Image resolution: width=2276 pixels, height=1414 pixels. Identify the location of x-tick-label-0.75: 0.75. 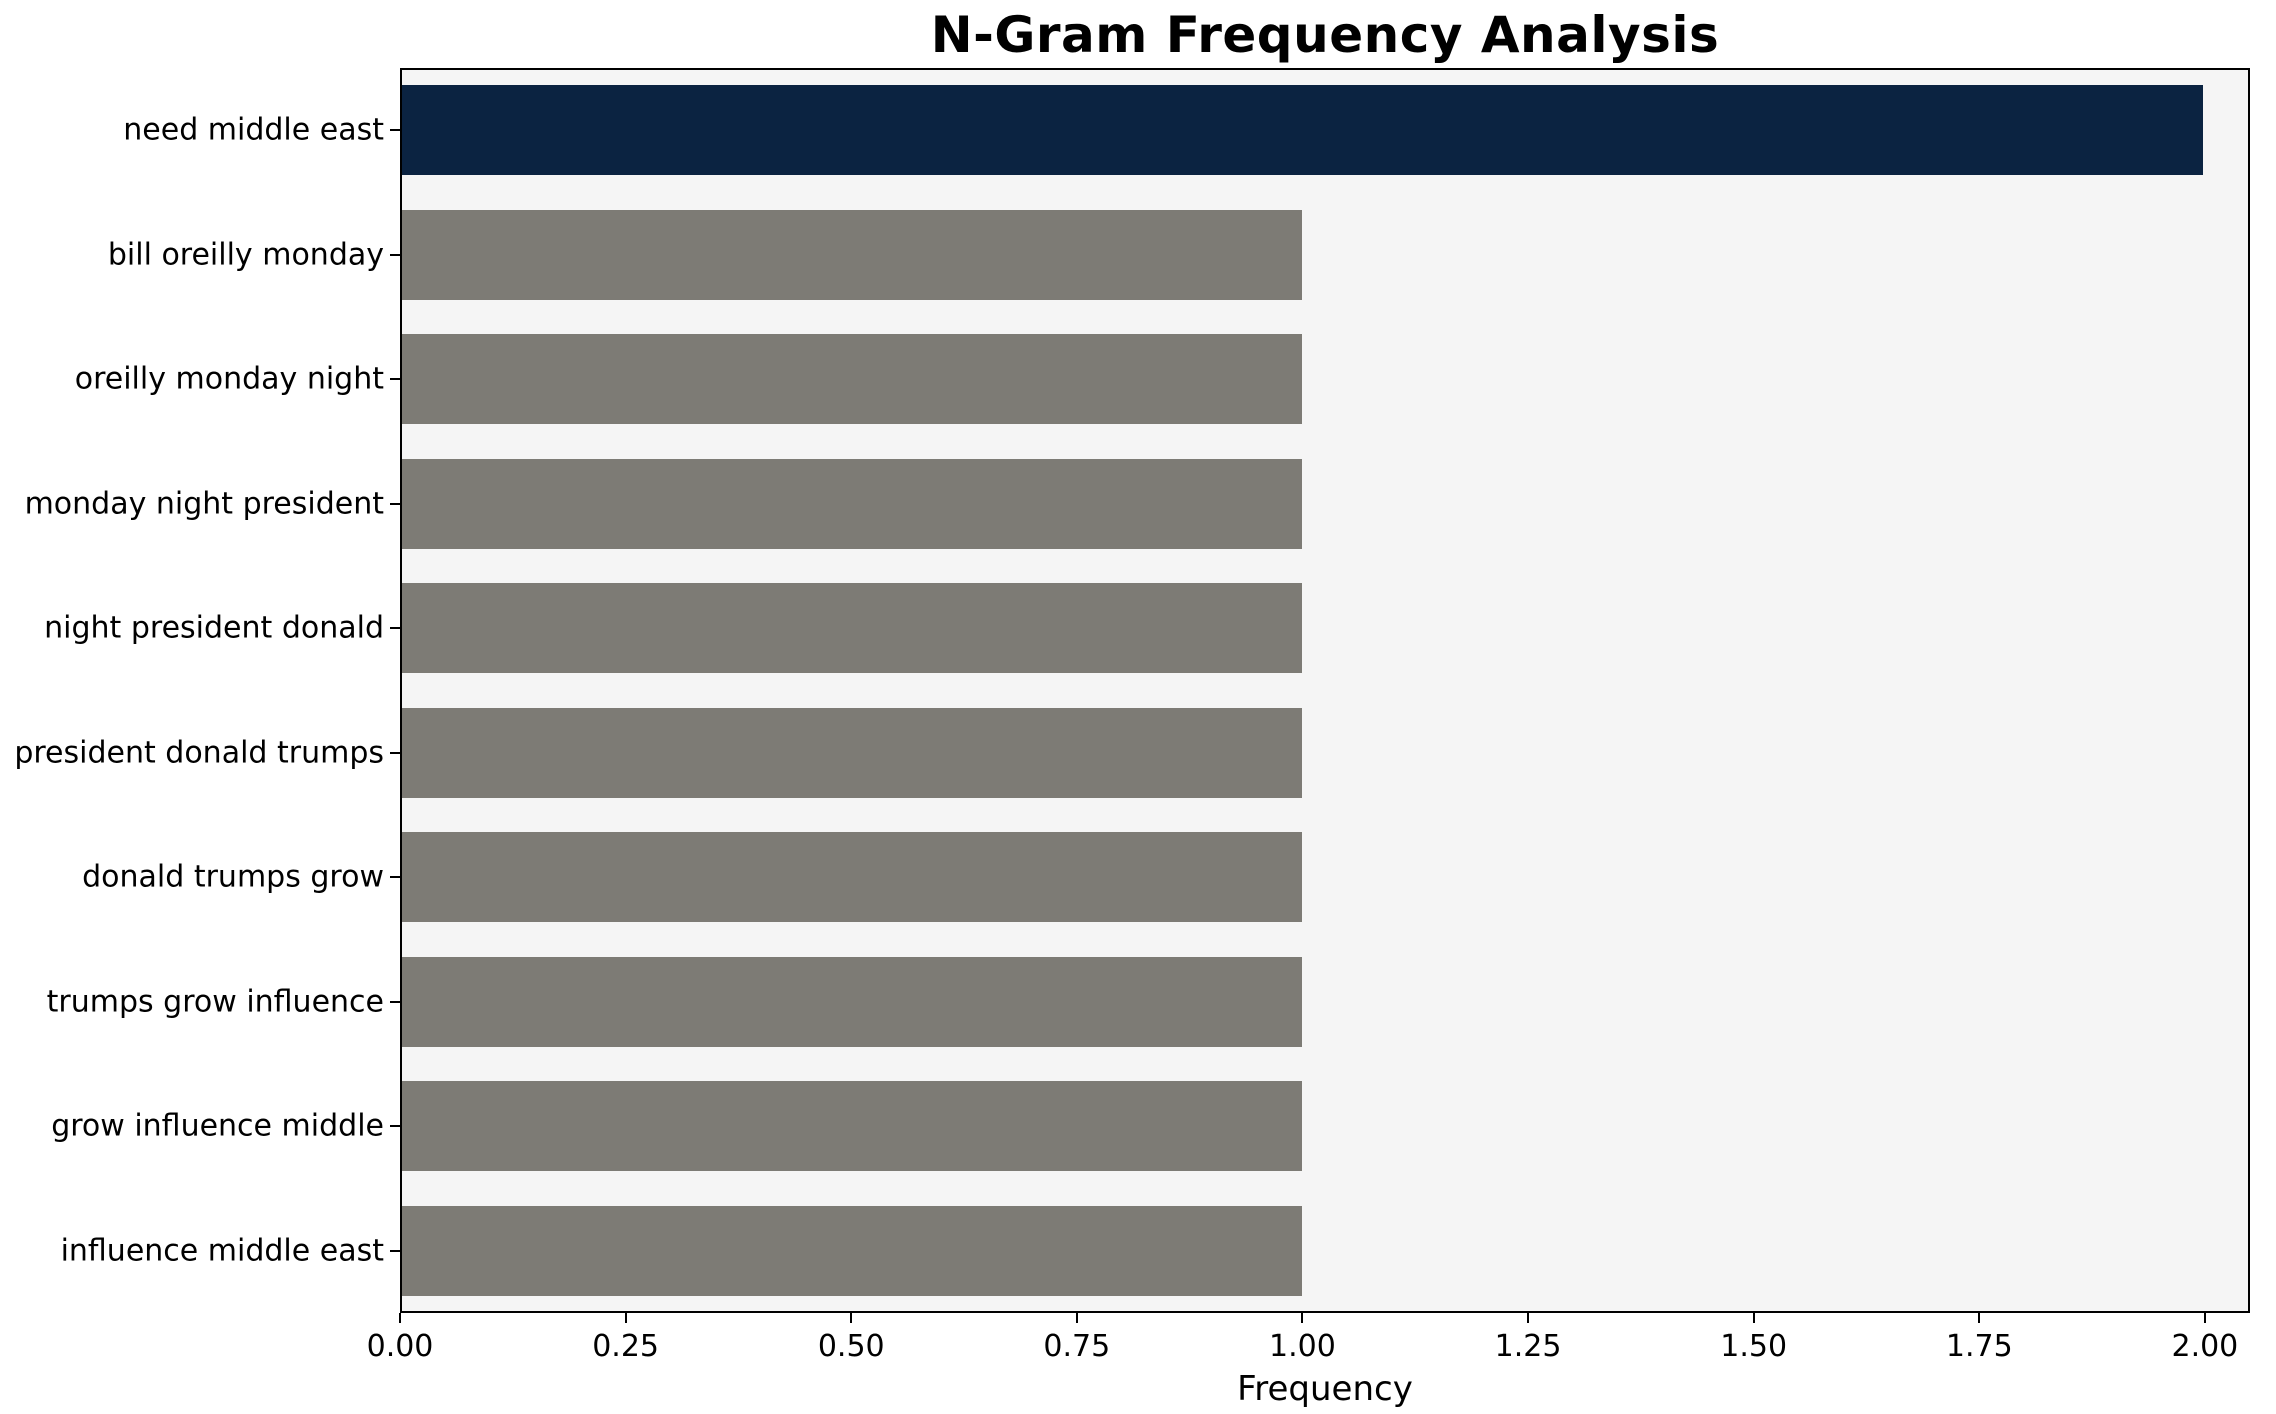
(1077, 1346).